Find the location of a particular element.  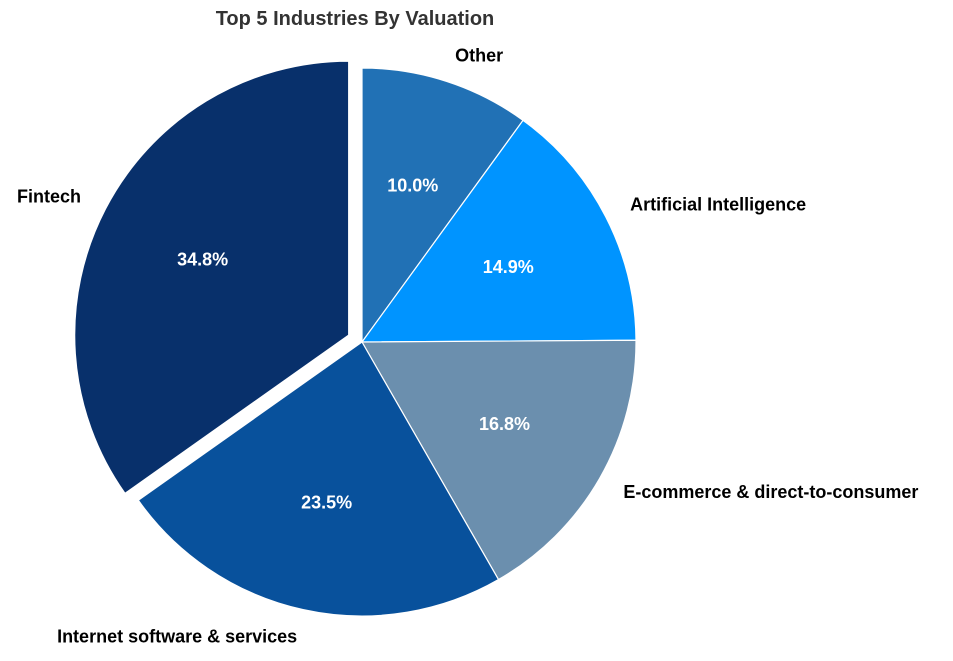

percent-label-internet-software-services: 23.5% is located at coordinates (326, 503).